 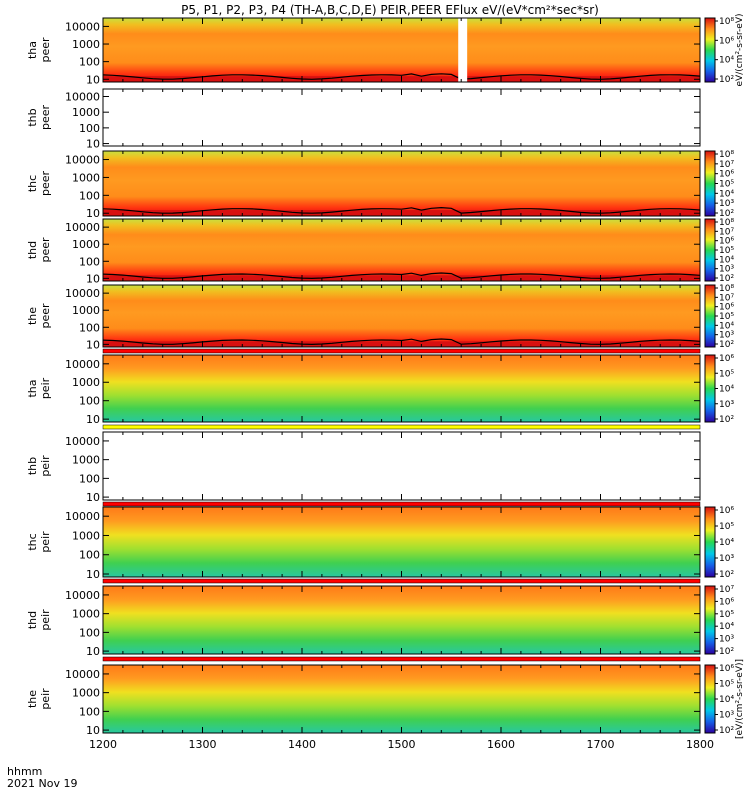 I want to click on spectrogram-thd-peer, so click(x=401, y=250).